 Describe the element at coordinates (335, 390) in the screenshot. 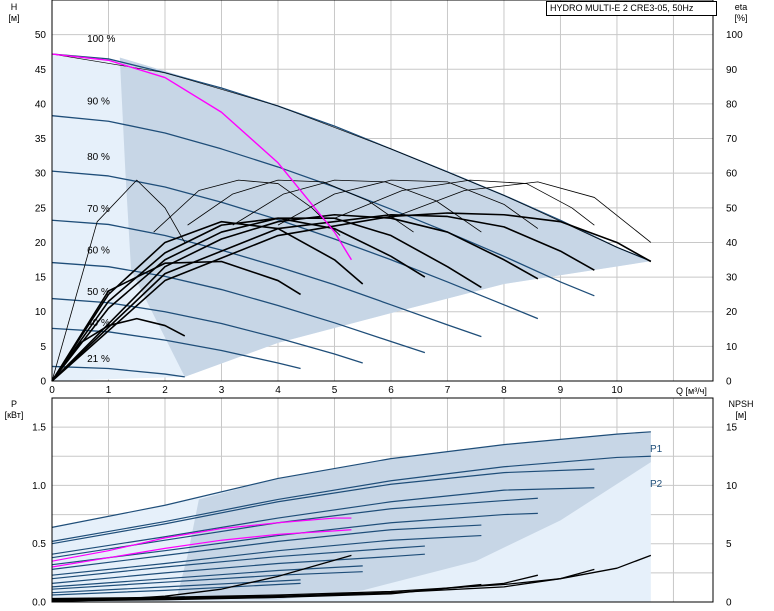

I see `top-x-tick-label: 5` at that location.